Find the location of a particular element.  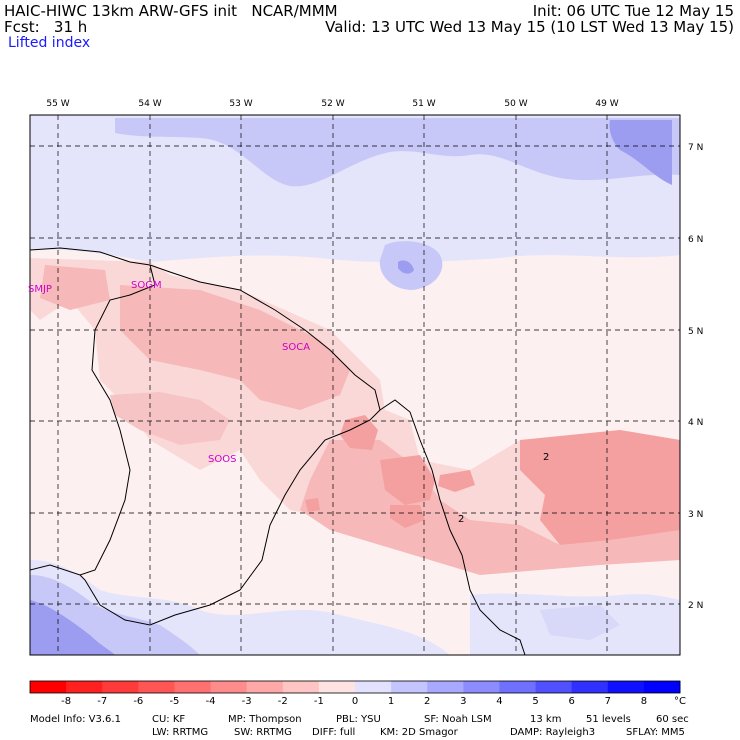

colorbar-tick-label: 8 is located at coordinates (644, 701).